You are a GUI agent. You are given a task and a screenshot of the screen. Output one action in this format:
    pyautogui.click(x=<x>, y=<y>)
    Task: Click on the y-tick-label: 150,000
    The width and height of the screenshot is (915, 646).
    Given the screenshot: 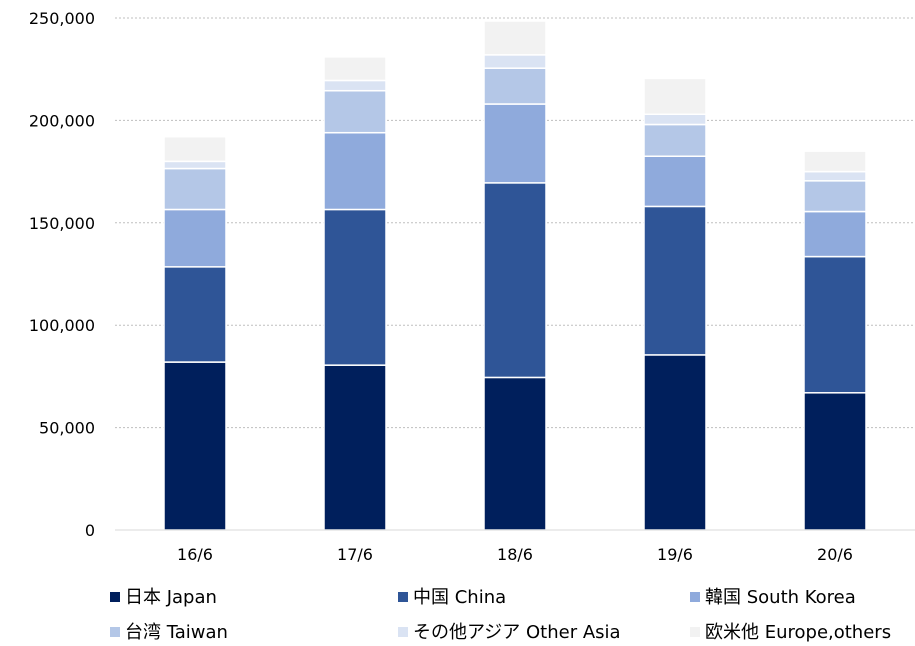 What is the action you would take?
    pyautogui.click(x=62, y=223)
    